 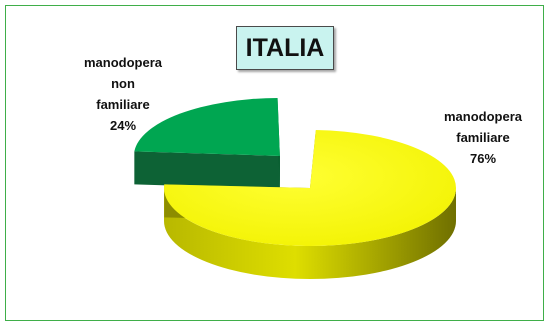 What do you see at coordinates (483, 158) in the screenshot?
I see `slice-percent-label: 76%` at bounding box center [483, 158].